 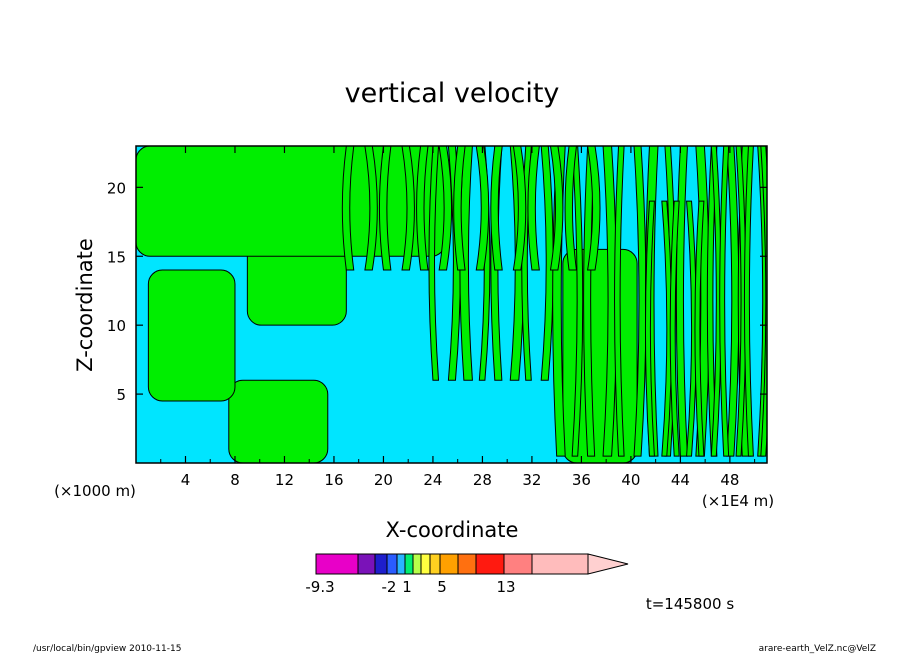 What do you see at coordinates (690, 604) in the screenshot?
I see `time-label: t=145800 s` at bounding box center [690, 604].